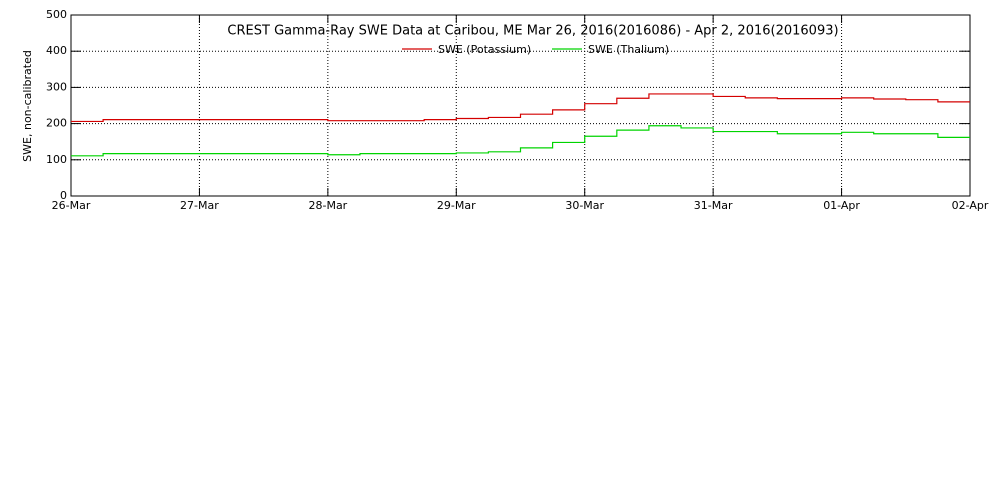 The height and width of the screenshot is (500, 1000). I want to click on x-tick-label: 26-Mar, so click(71, 205).